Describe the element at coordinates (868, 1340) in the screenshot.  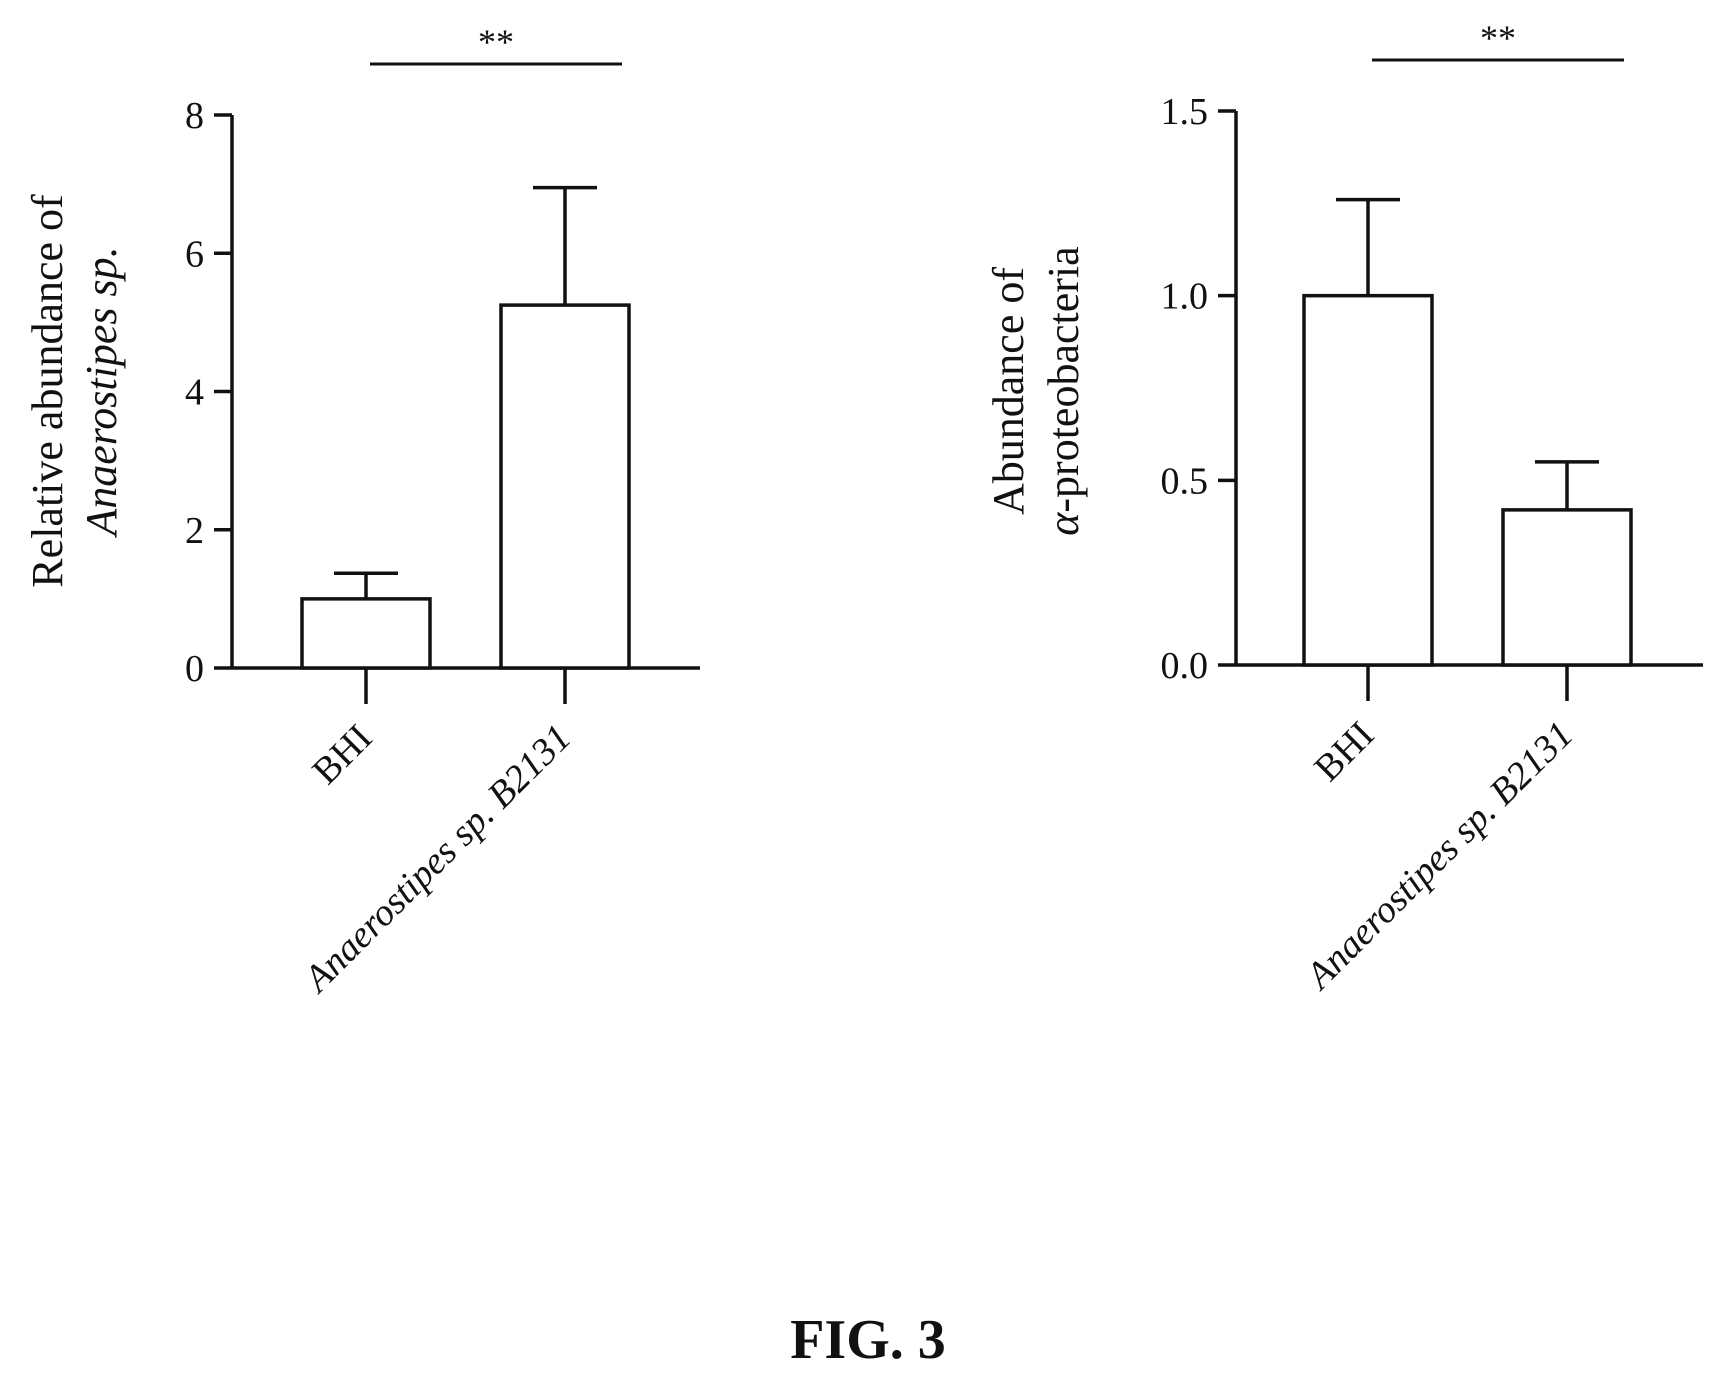
I see `figure-caption: FIG. 3` at that location.